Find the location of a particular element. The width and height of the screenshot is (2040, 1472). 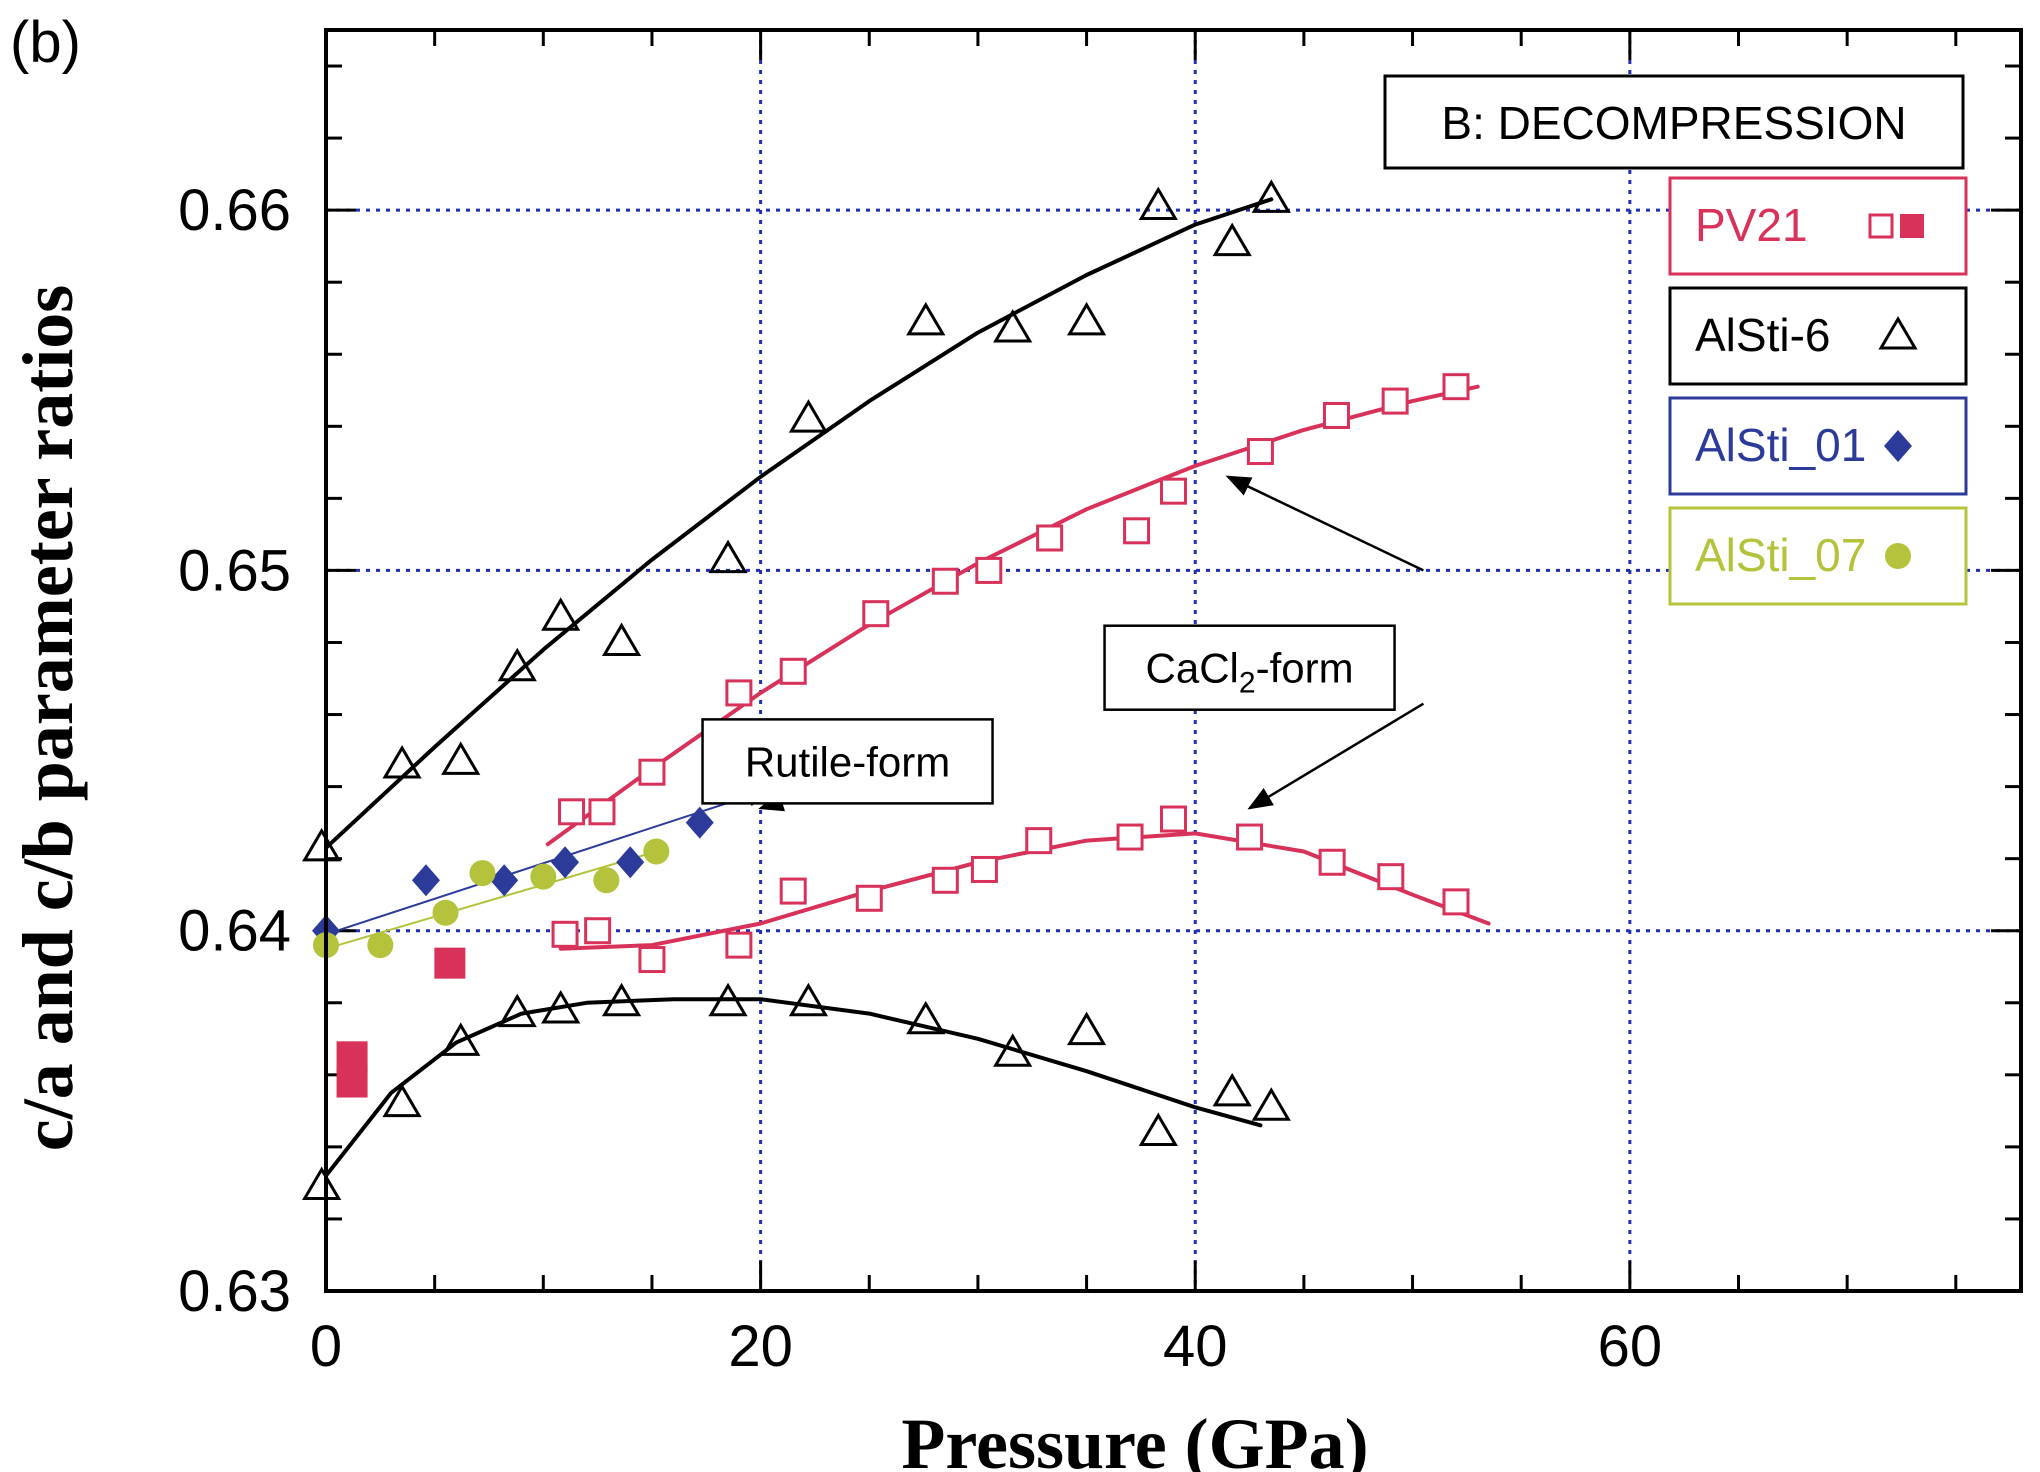

annotation-label: Rutile-form is located at coordinates (847, 761).